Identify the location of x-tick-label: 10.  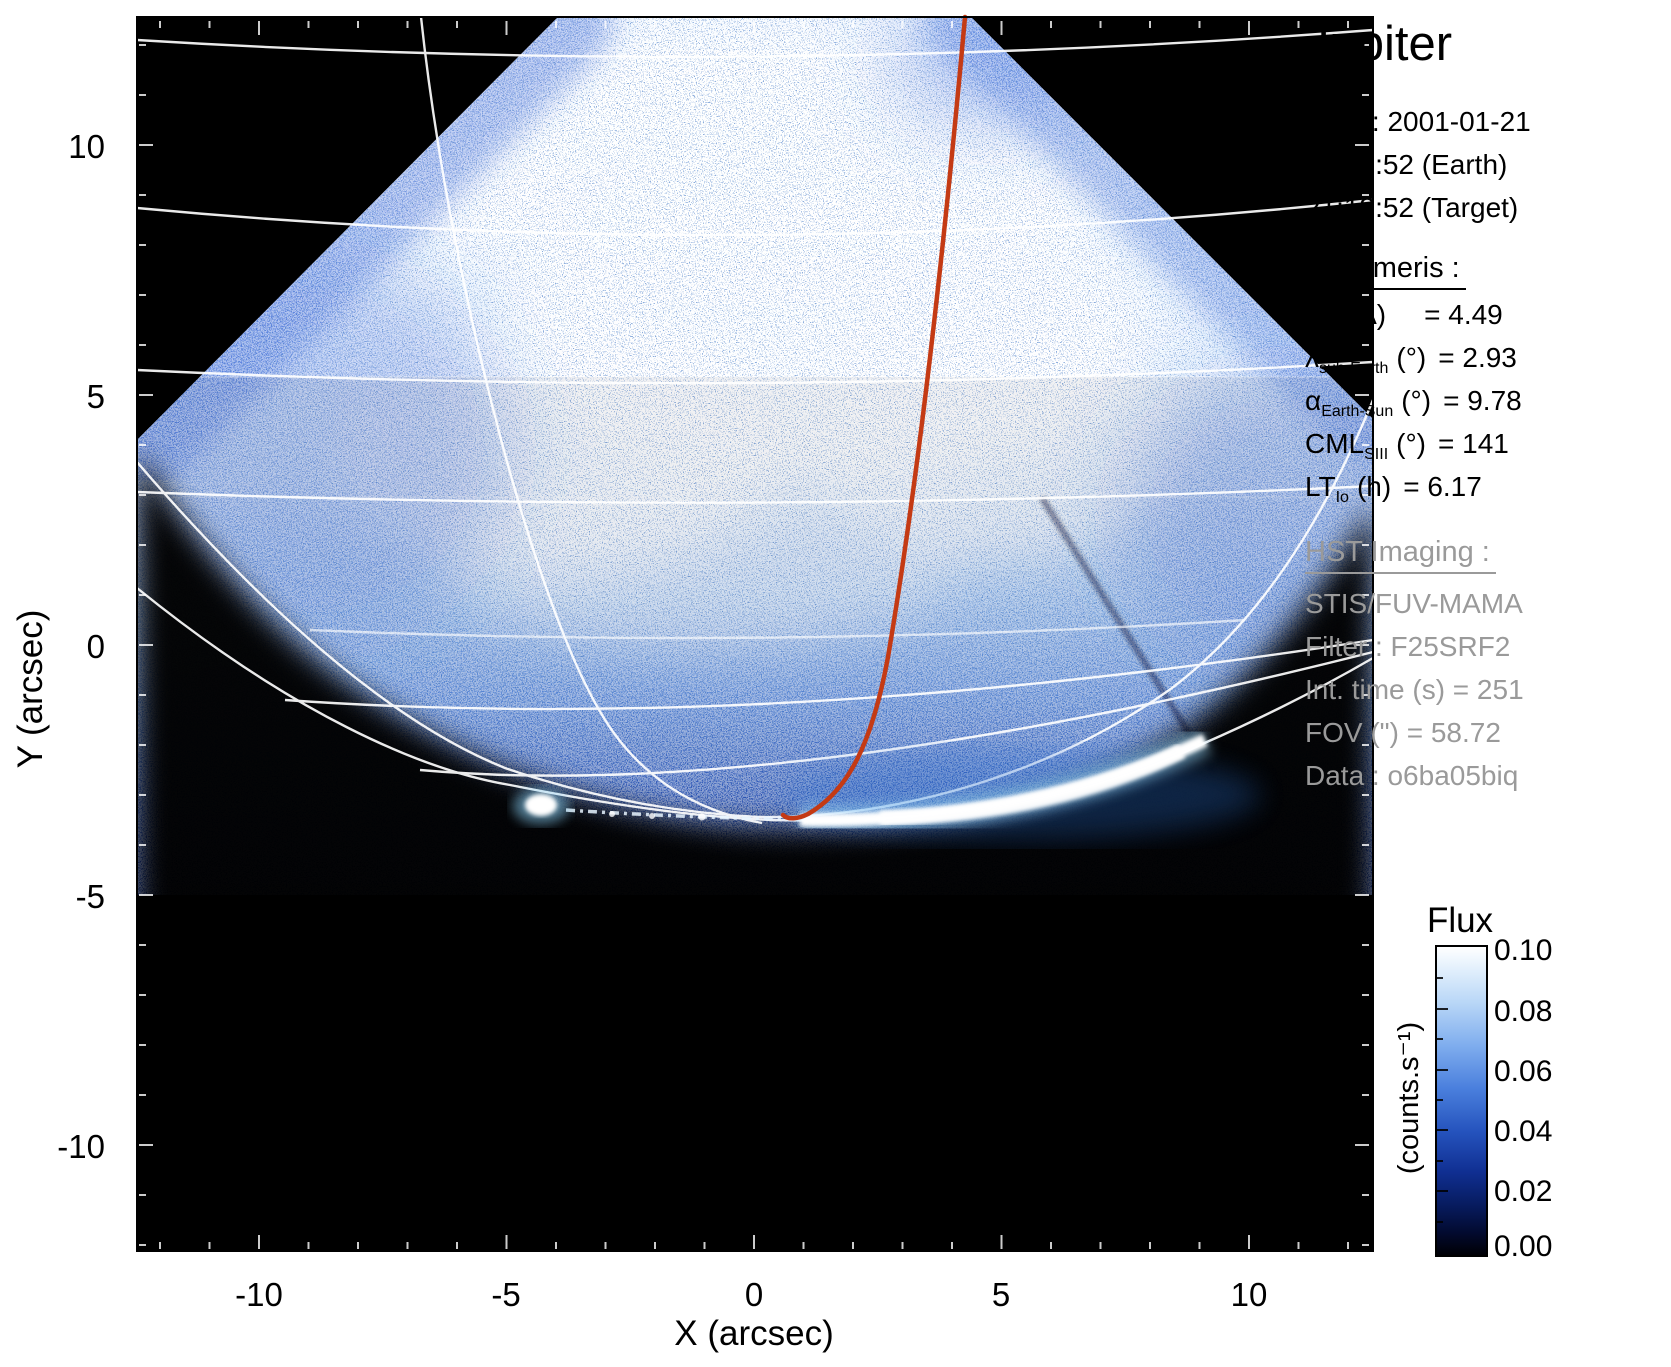
(1249, 1294).